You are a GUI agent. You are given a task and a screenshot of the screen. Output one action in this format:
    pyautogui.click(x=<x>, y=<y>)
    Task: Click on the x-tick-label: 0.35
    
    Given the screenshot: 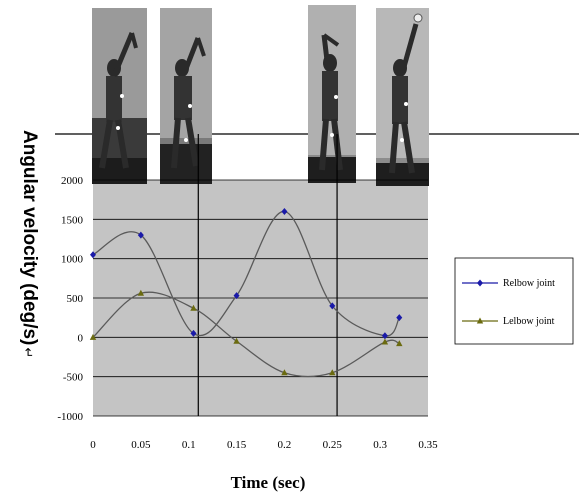 What is the action you would take?
    pyautogui.click(x=428, y=445)
    